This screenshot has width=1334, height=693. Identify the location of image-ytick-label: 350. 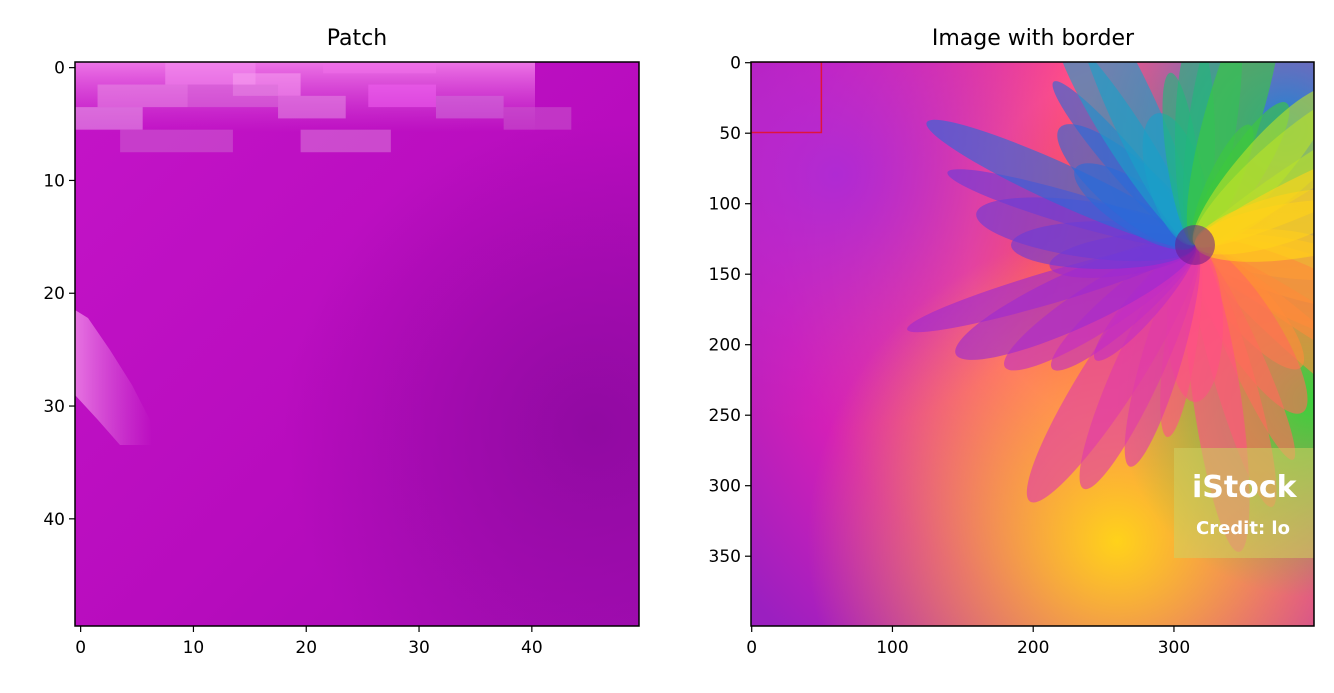
(725, 557).